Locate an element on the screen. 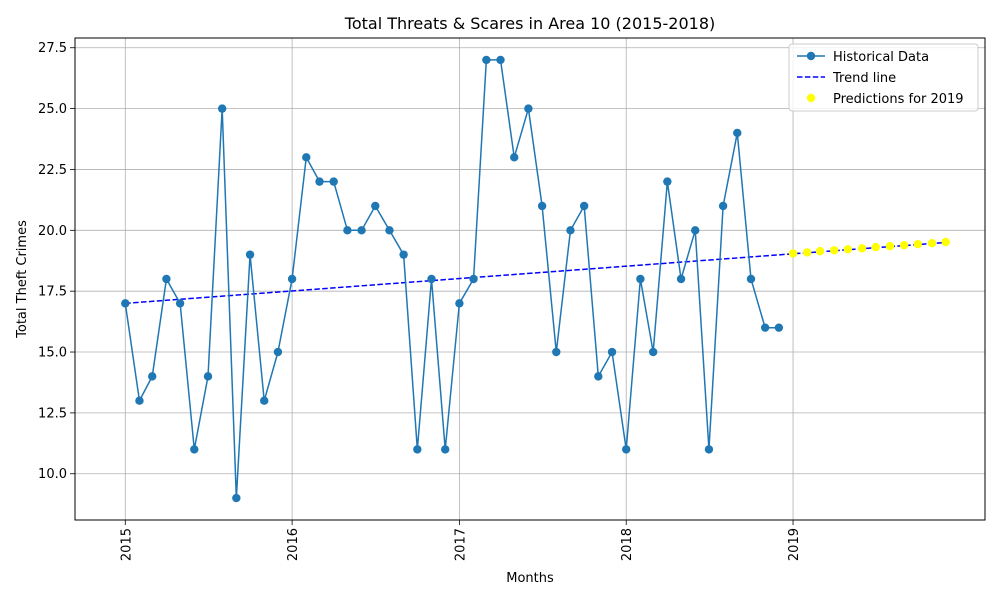 The image size is (1000, 600). x-tick-label: 2017 is located at coordinates (460, 544).